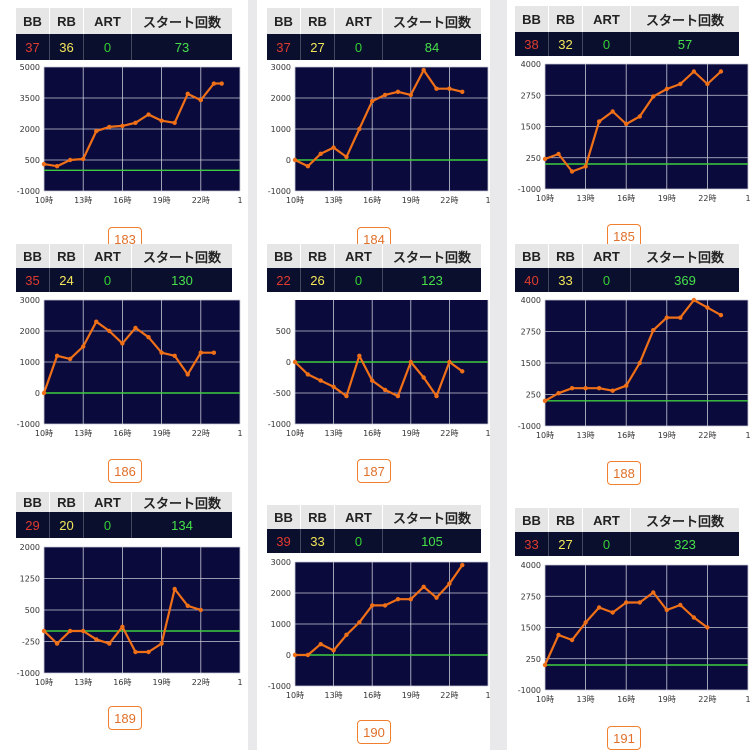  I want to click on machine-number-button: 191, so click(624, 738).